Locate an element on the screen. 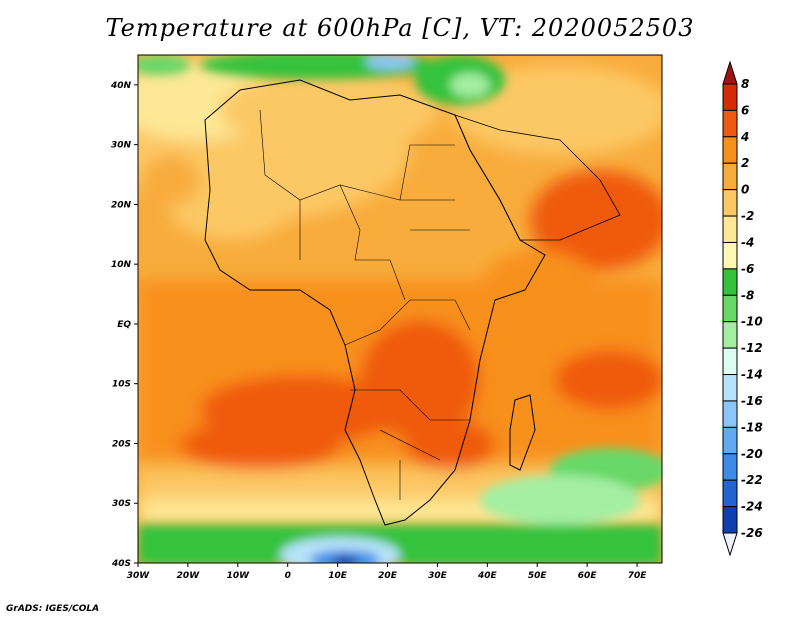  grads-credit: GrADS: IGES/COLA is located at coordinates (53, 609).